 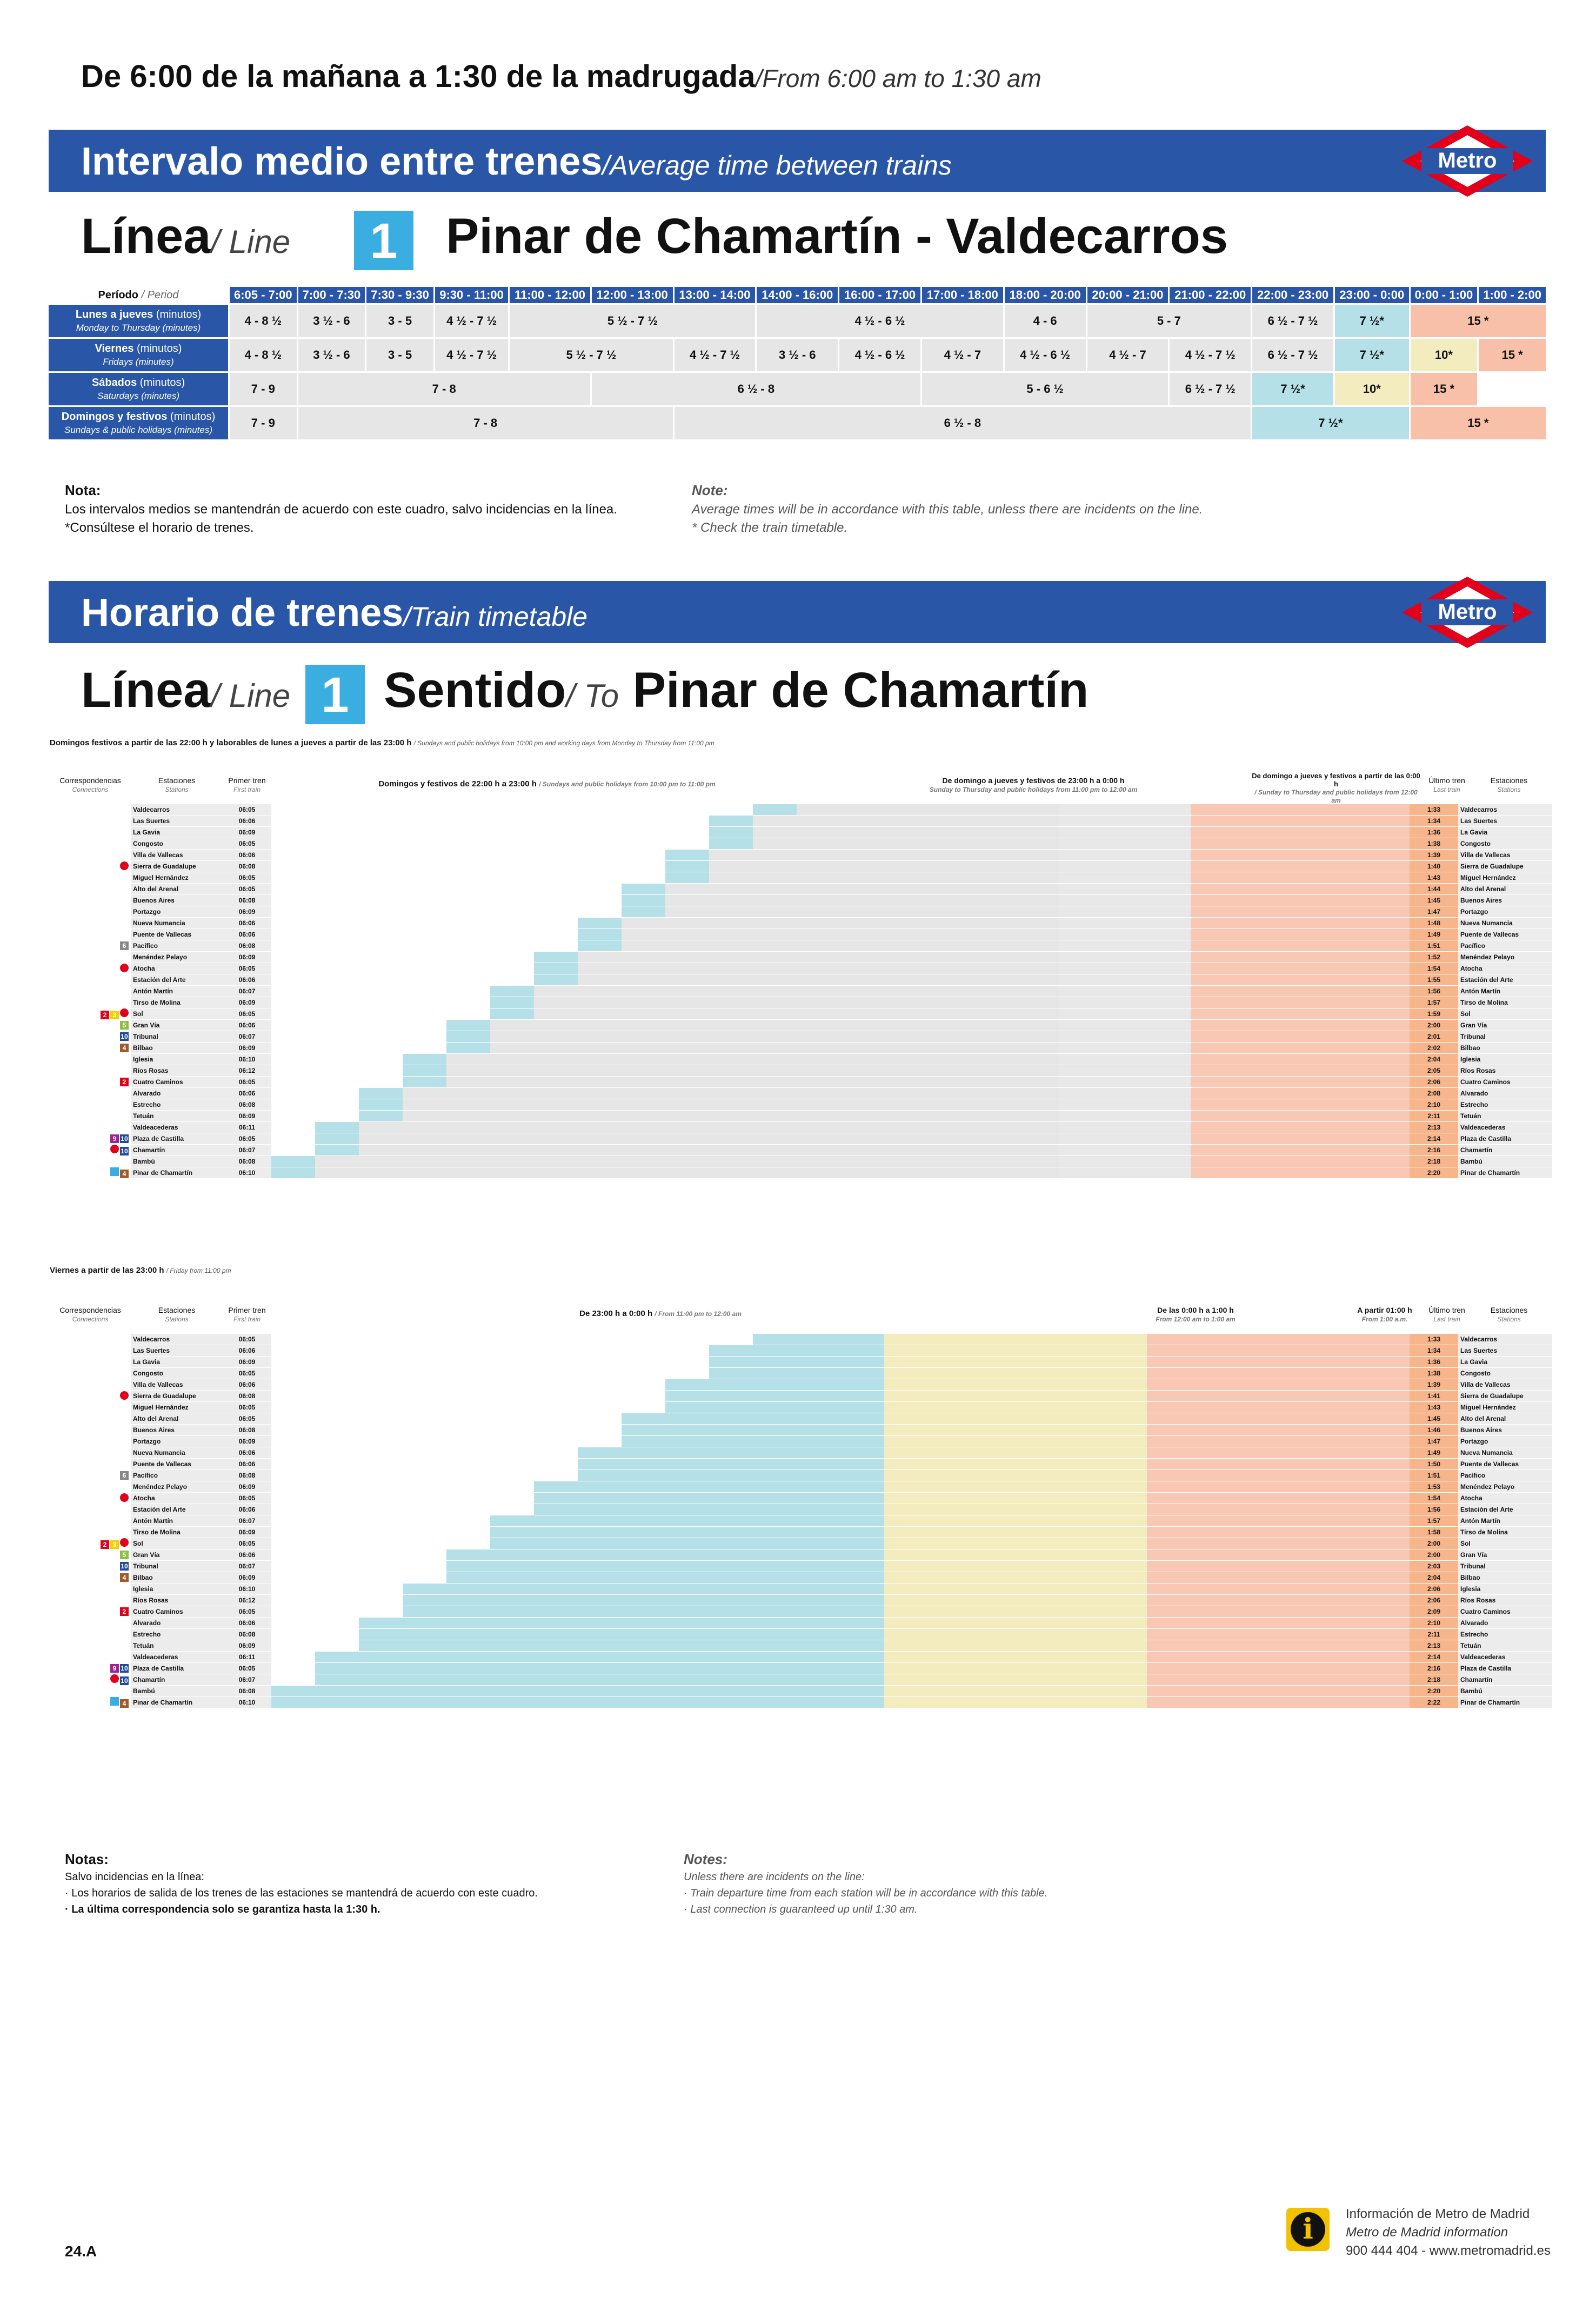 What do you see at coordinates (124, 1026) in the screenshot?
I see `connection-badge: 5` at bounding box center [124, 1026].